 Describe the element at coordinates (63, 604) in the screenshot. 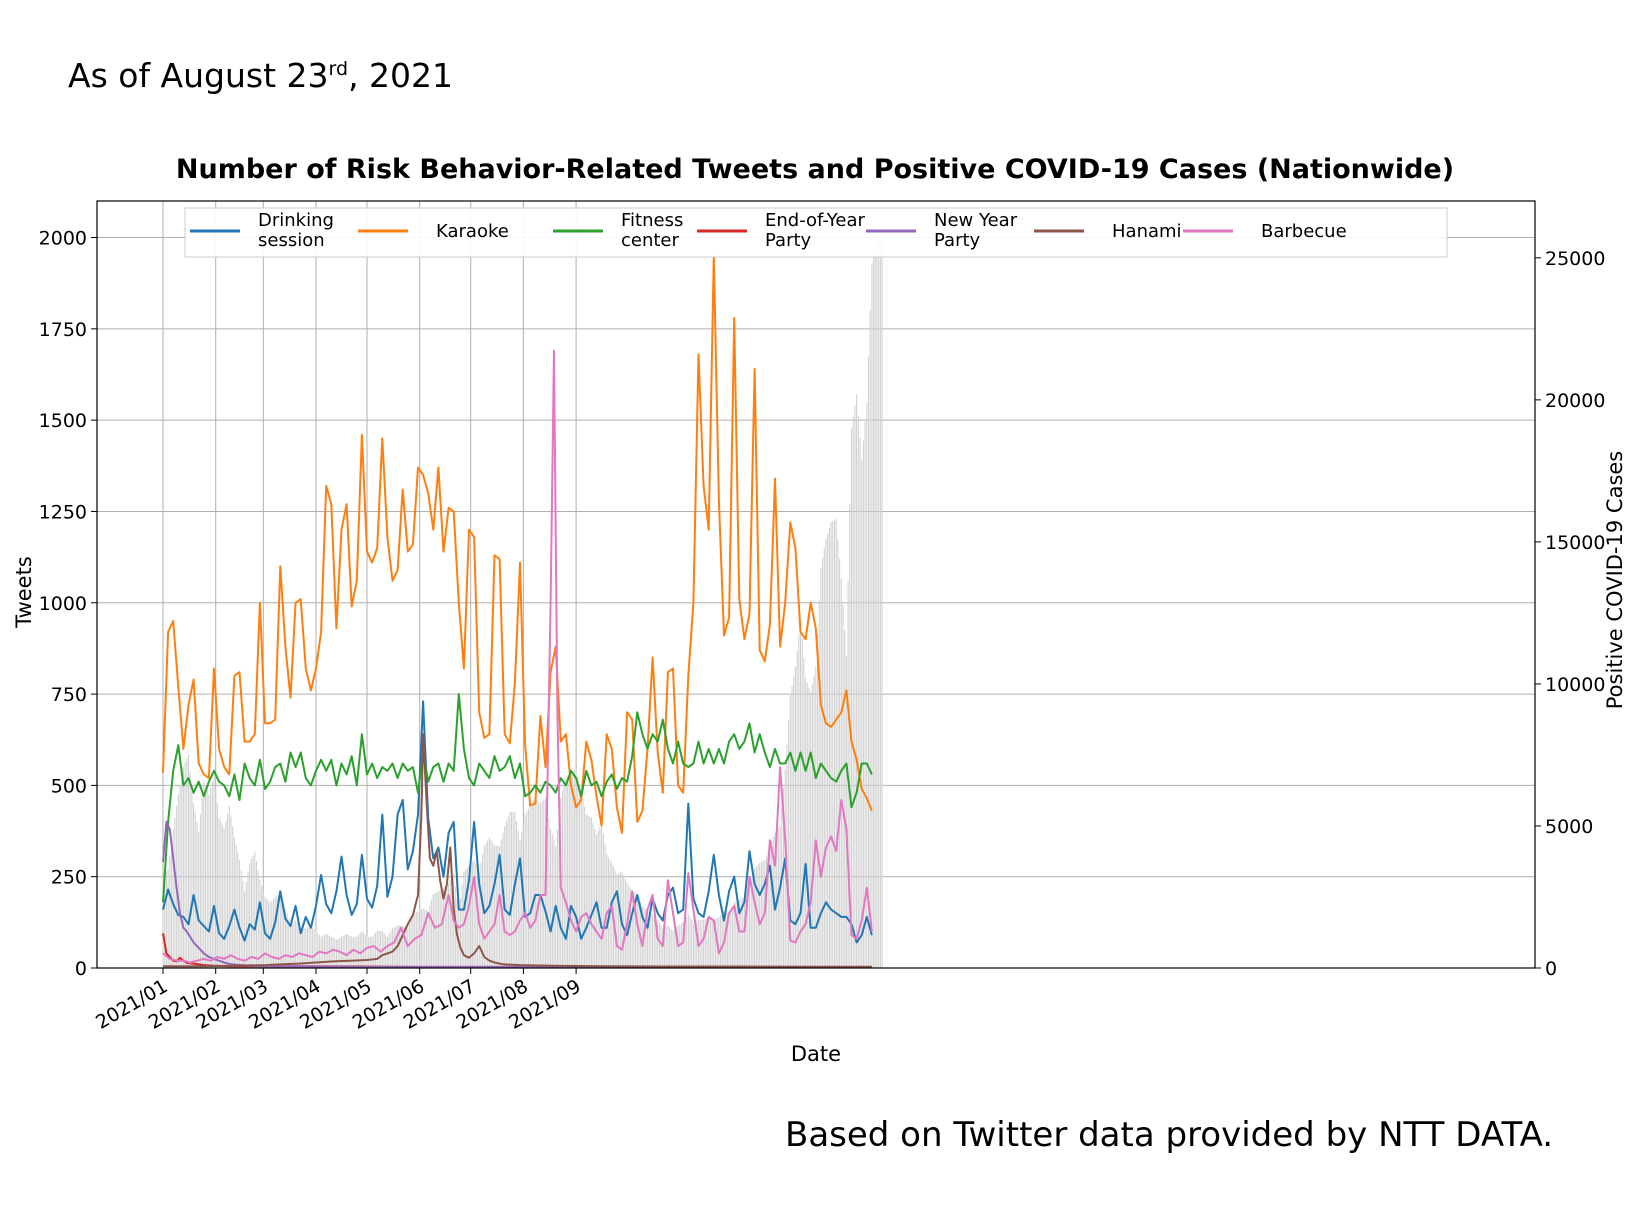

I see `y-tick-label: 1000` at that location.